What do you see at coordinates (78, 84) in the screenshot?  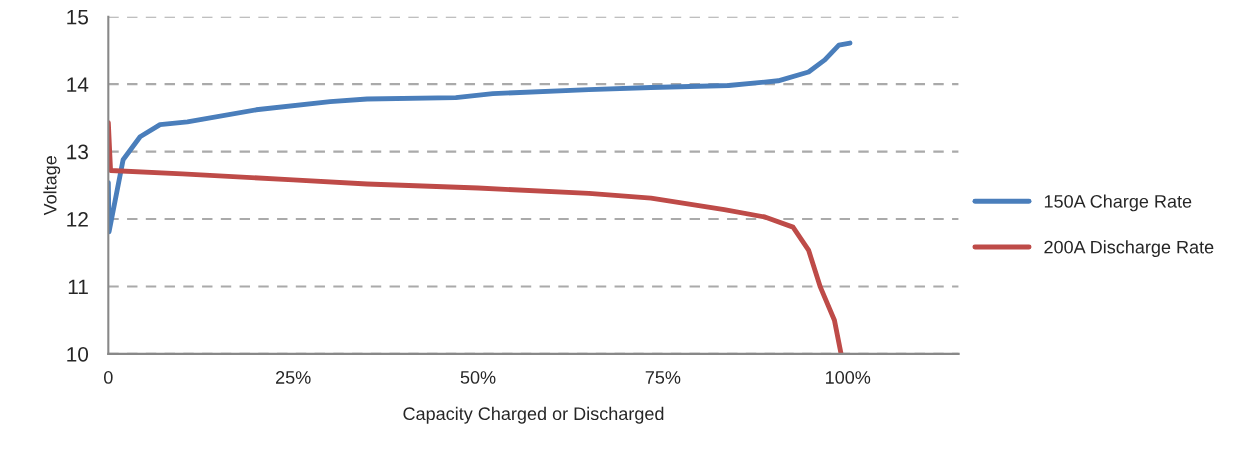 I see `y-tick-label: 14` at bounding box center [78, 84].